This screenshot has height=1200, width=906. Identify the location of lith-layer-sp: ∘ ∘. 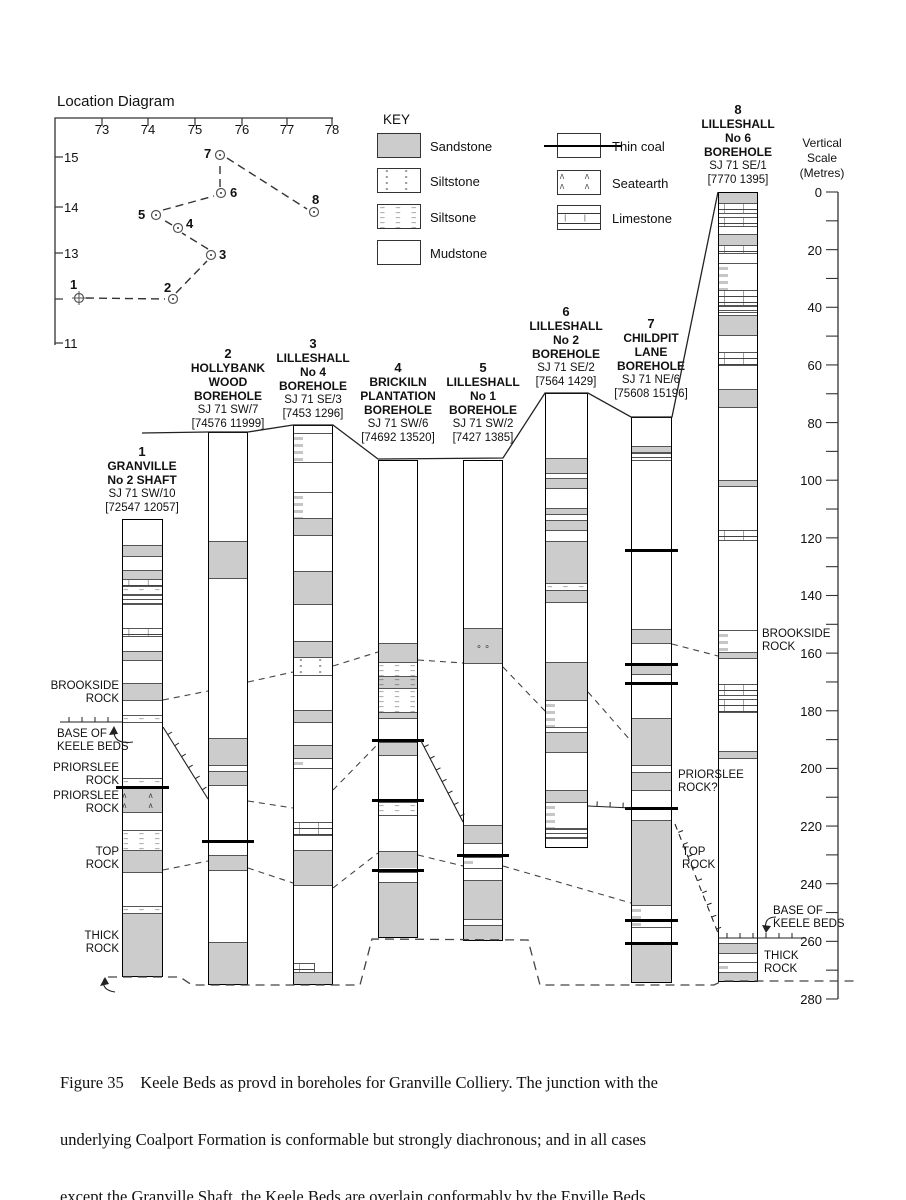
(483, 645).